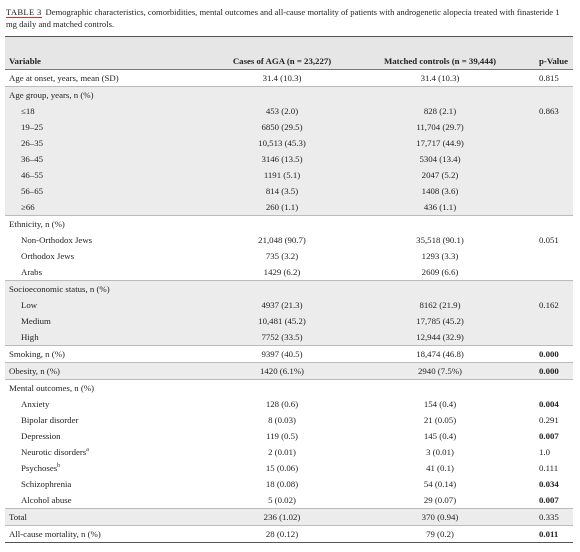 Image resolution: width=580 pixels, height=552 pixels. What do you see at coordinates (57, 240) in the screenshot?
I see `variable-label: Non-Orthodox Jews` at bounding box center [57, 240].